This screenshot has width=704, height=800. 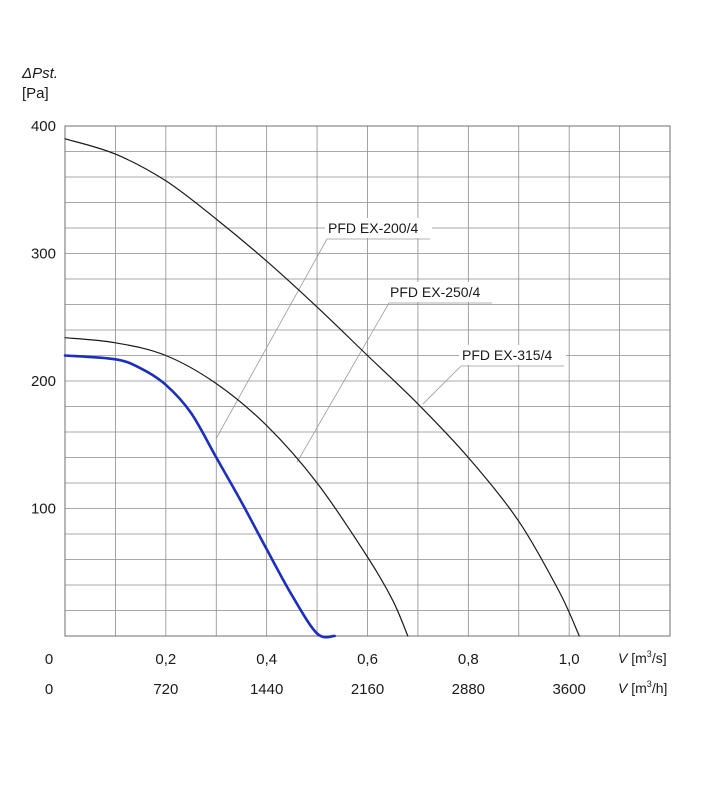 I want to click on y-tick-label: 100, so click(x=43, y=509).